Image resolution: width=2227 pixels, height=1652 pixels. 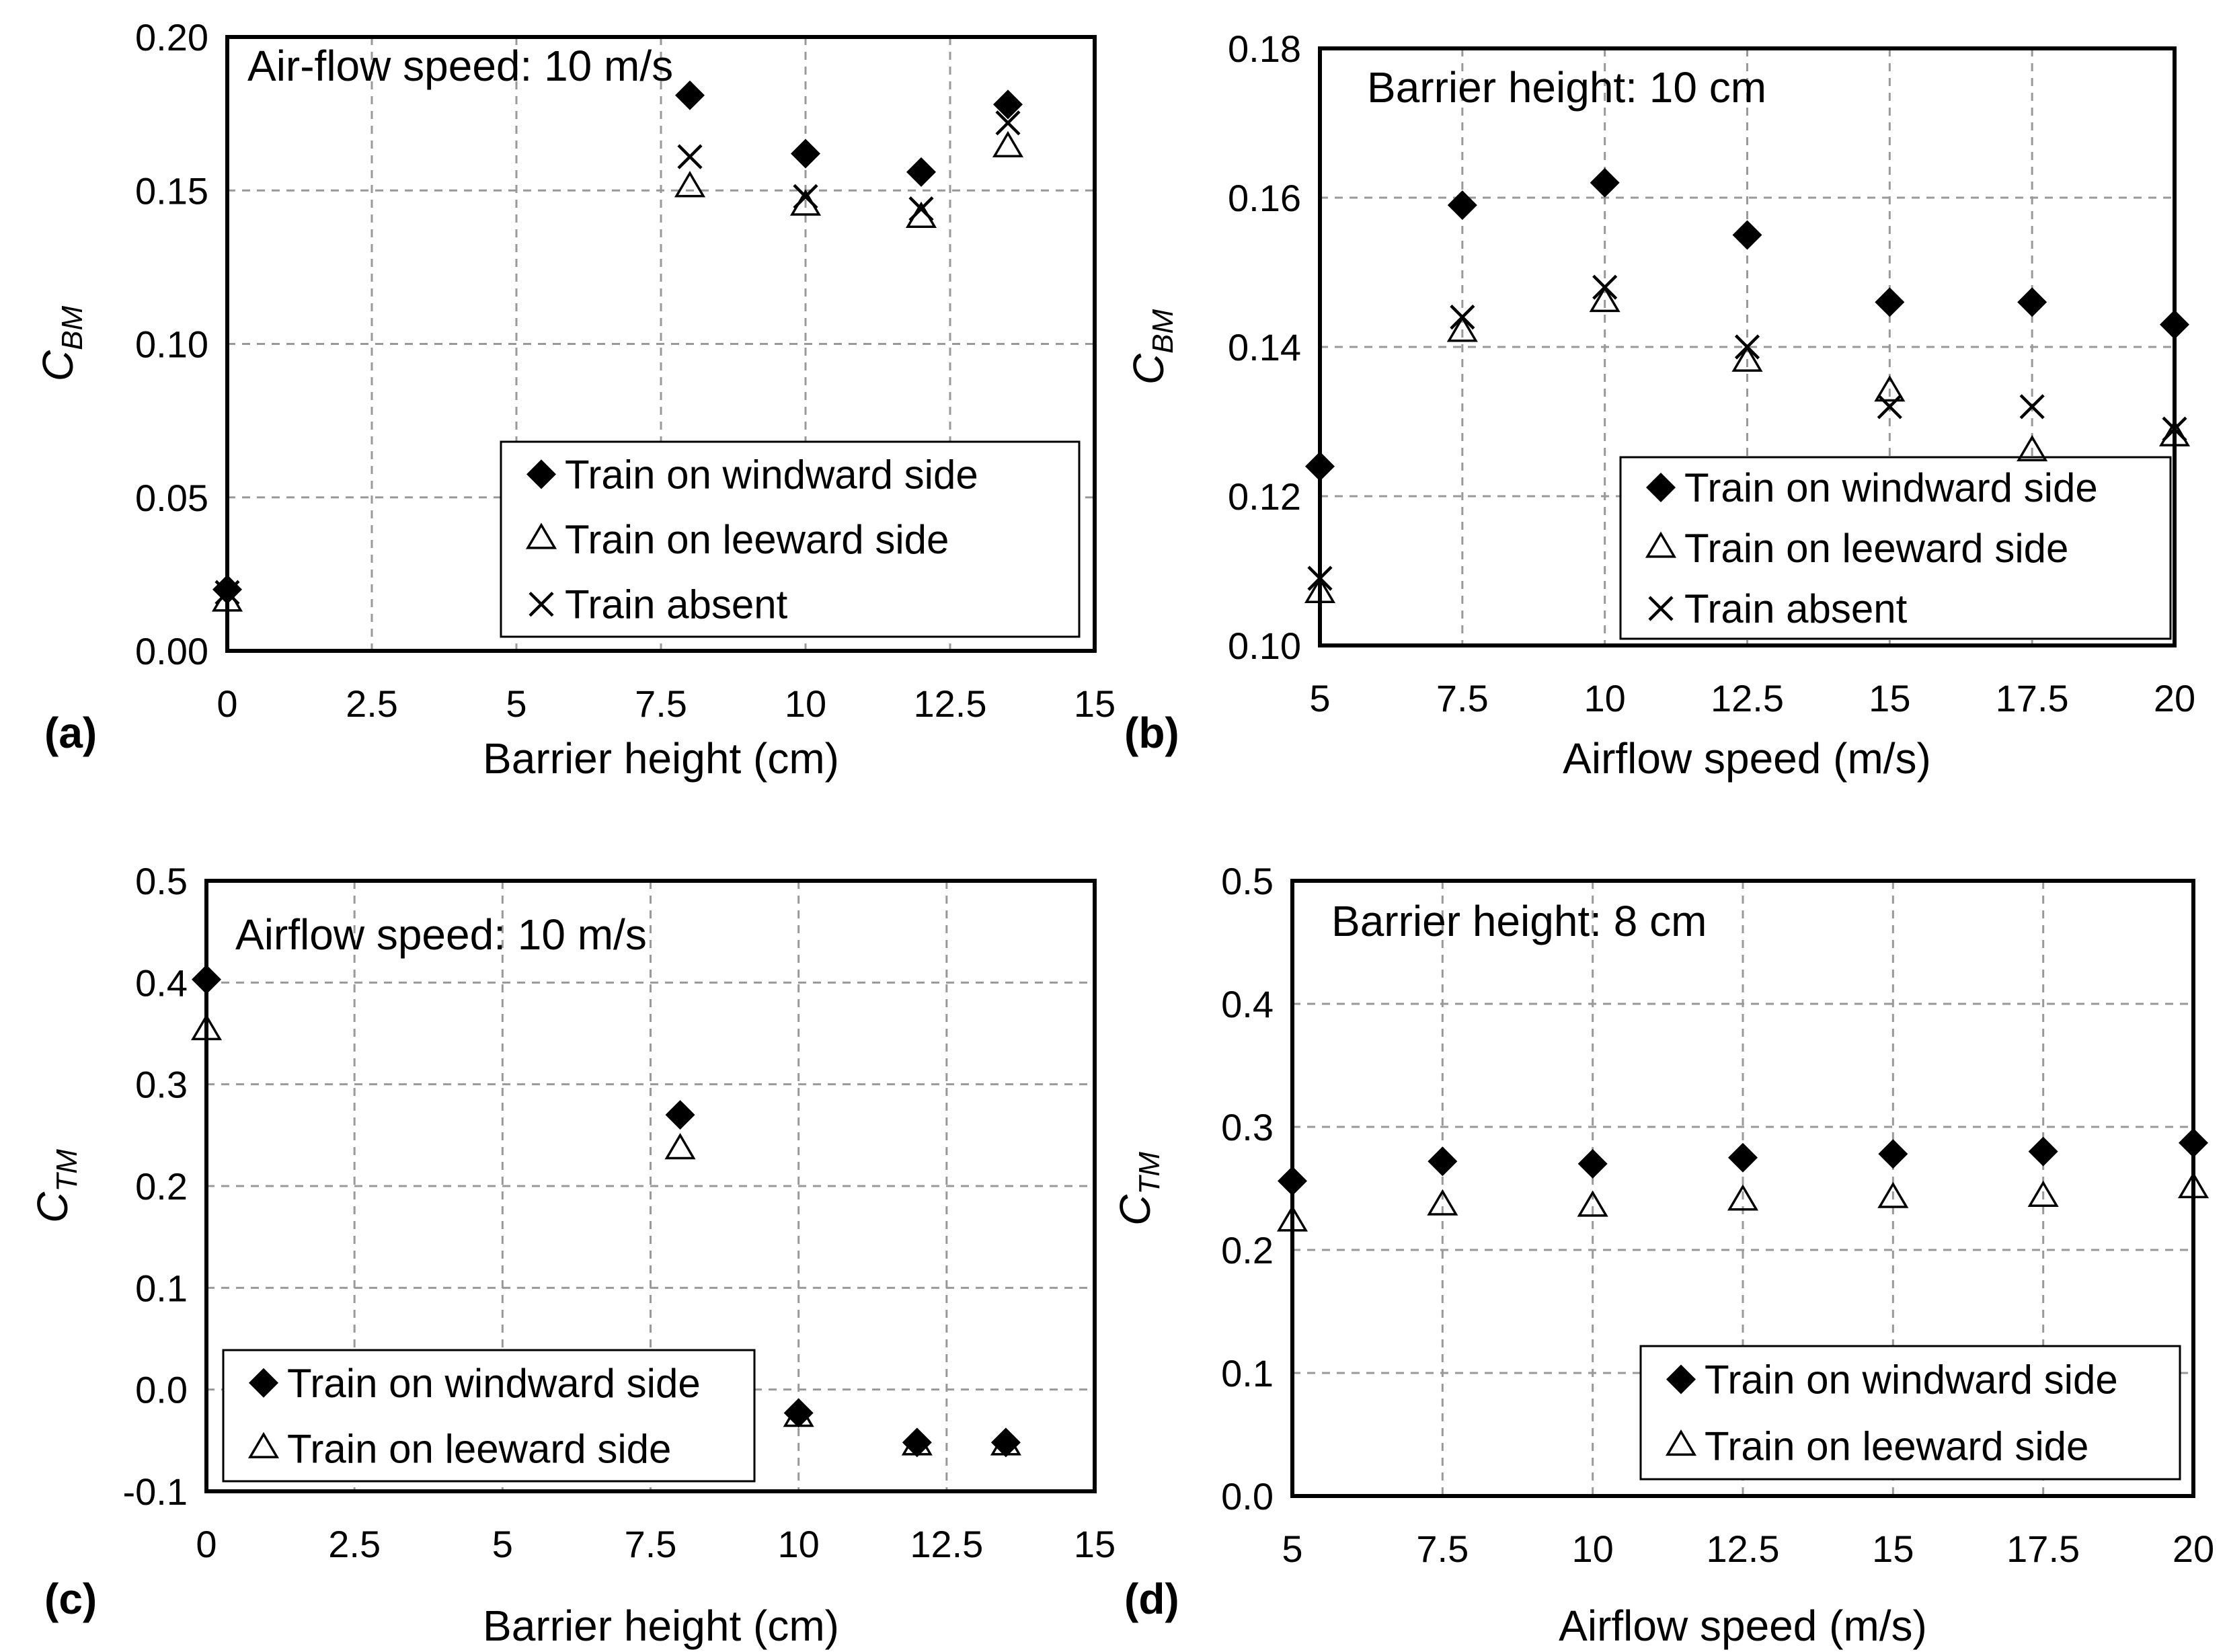 What do you see at coordinates (1264, 496) in the screenshot?
I see `y-tick-label: 0.12` at bounding box center [1264, 496].